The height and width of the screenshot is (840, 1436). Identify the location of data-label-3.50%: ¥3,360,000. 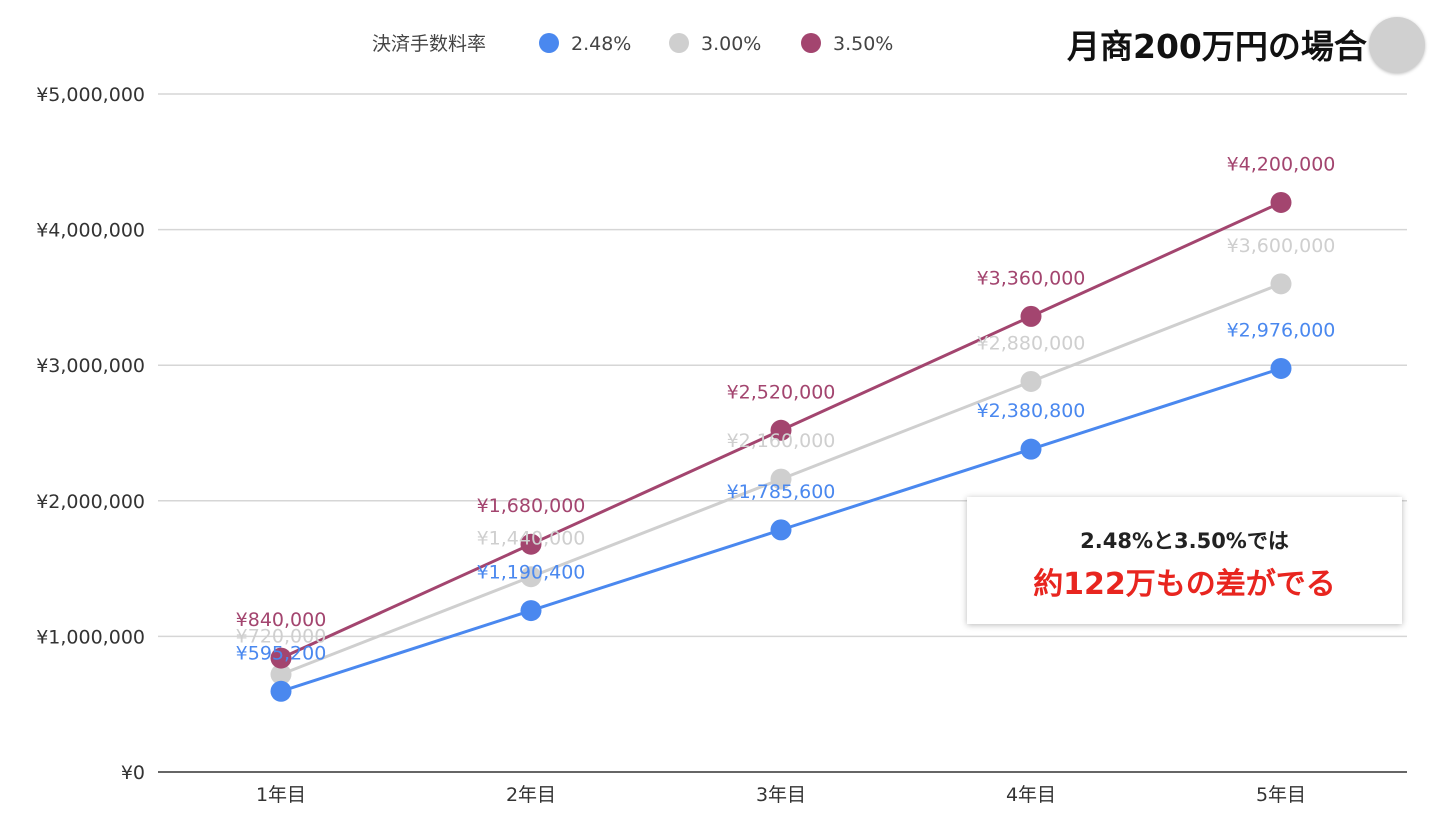
(1031, 278).